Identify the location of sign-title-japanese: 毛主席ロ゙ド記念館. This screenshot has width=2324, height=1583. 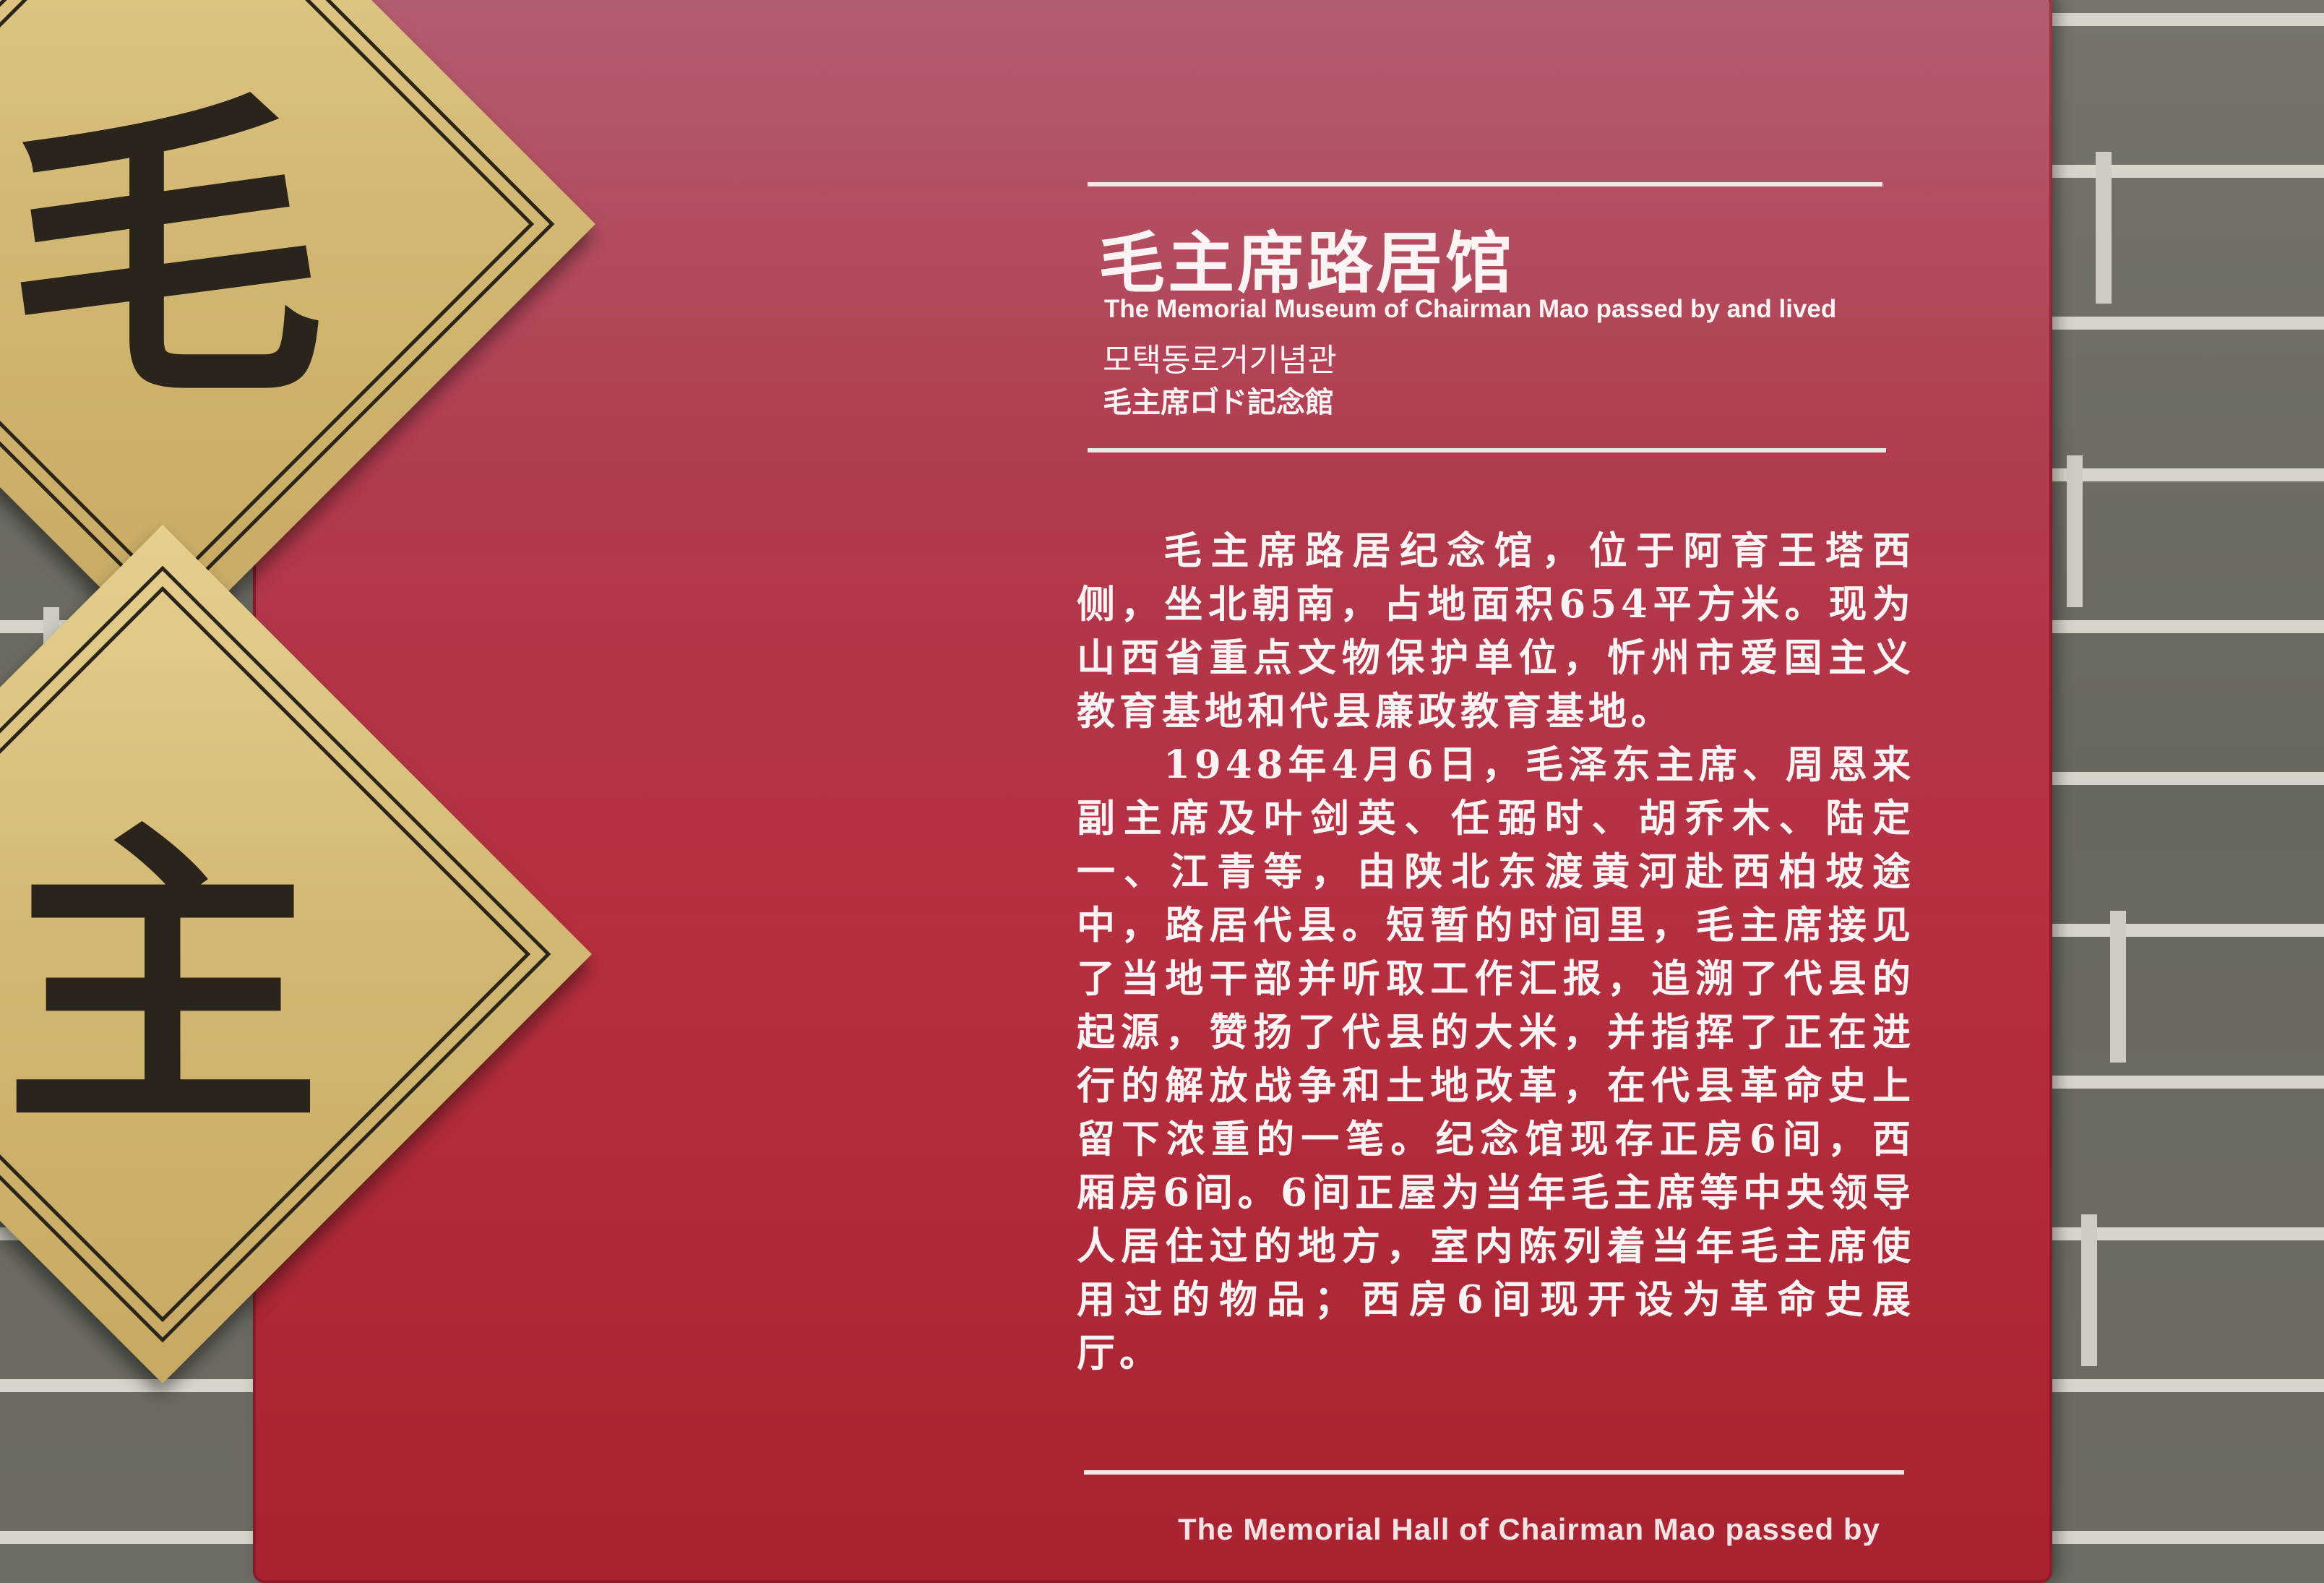
(1218, 402).